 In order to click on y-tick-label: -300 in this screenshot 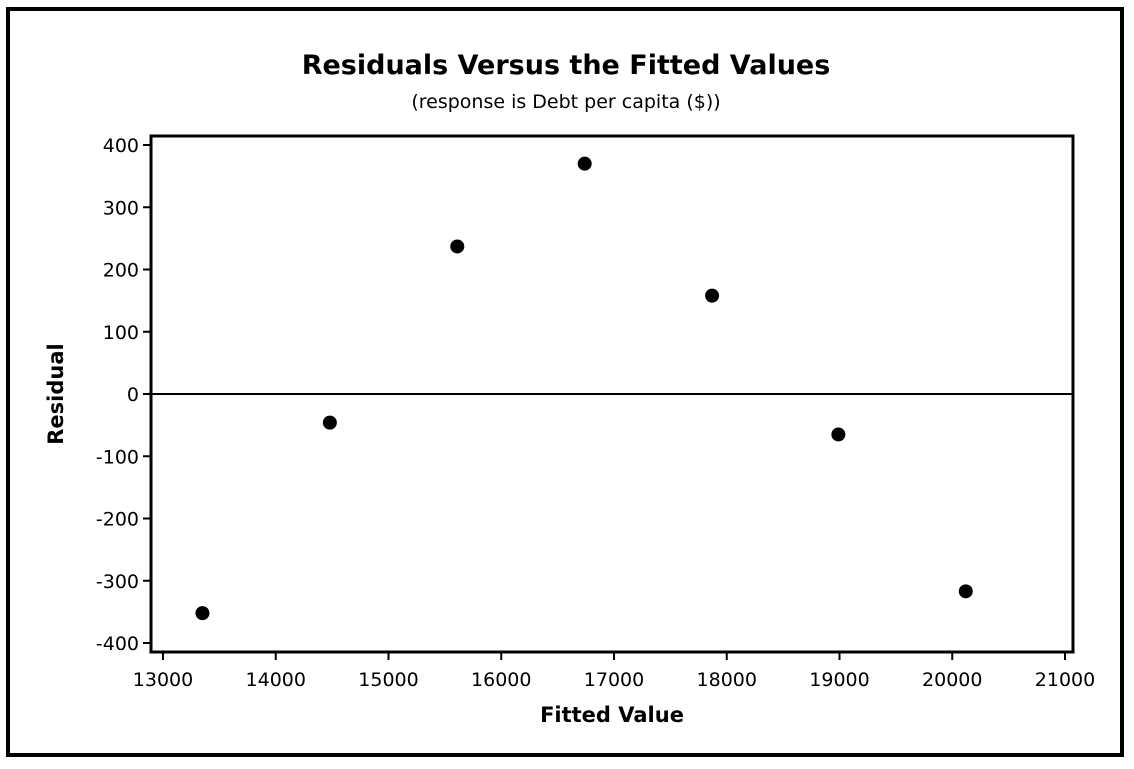, I will do `click(117, 582)`.